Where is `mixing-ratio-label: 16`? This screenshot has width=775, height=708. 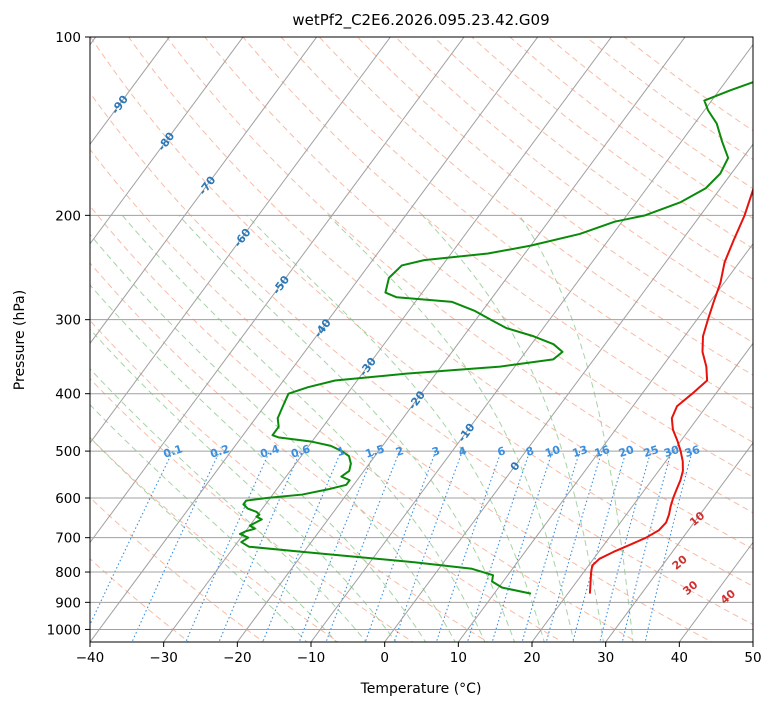
mixing-ratio-label: 16 is located at coordinates (602, 451).